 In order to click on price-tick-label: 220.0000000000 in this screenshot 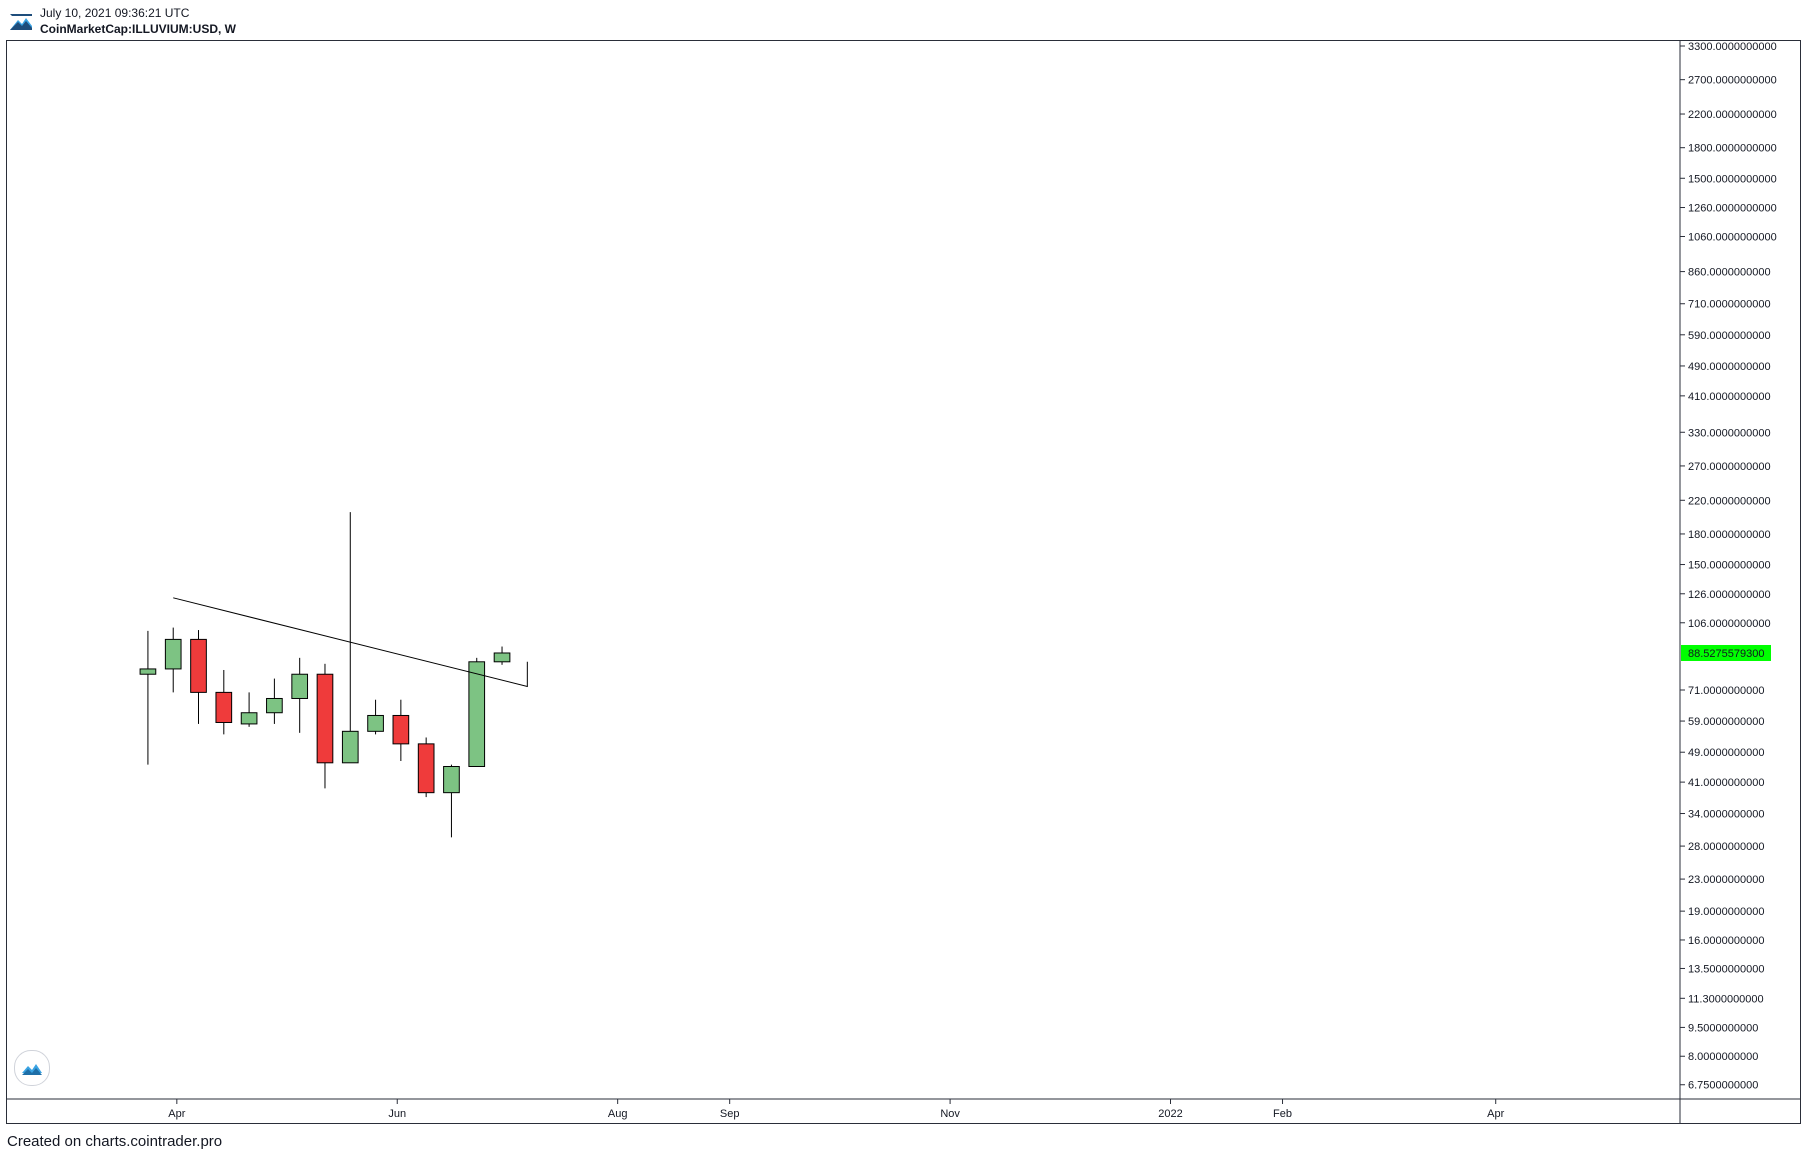, I will do `click(1729, 501)`.